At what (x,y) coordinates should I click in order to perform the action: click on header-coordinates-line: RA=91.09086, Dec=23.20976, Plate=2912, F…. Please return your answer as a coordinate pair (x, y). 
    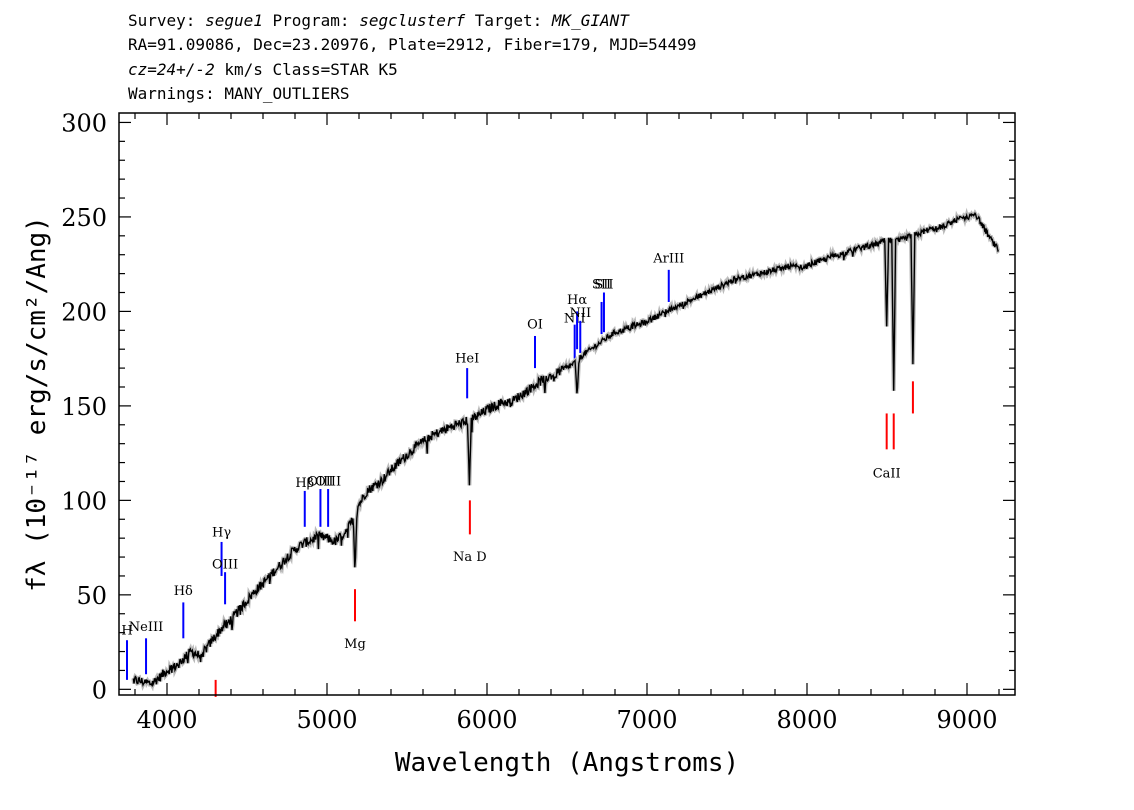
    Looking at the image, I should click on (412, 44).